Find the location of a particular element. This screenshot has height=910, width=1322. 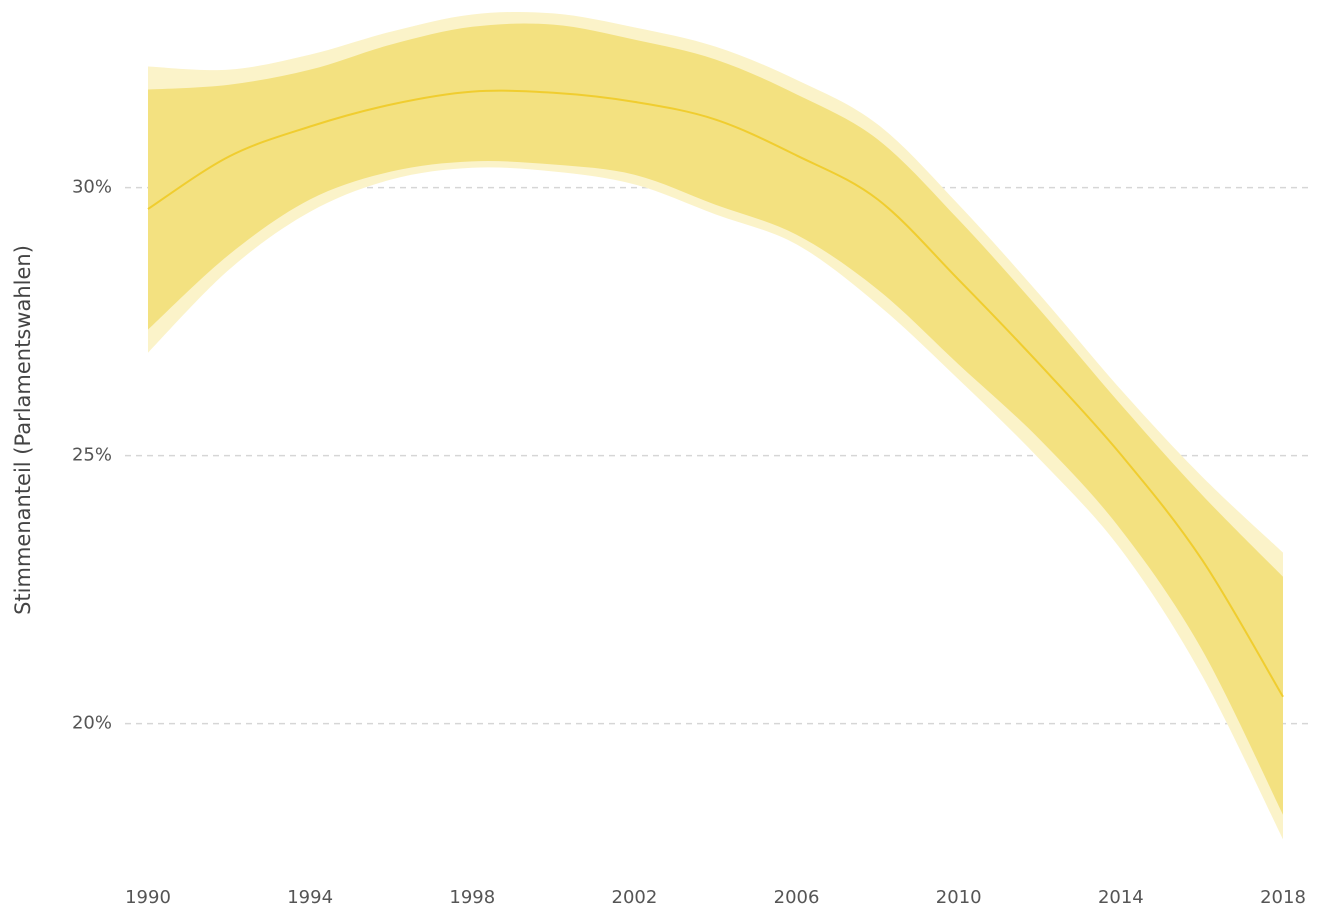

y-tick-label: 30% is located at coordinates (92, 187).